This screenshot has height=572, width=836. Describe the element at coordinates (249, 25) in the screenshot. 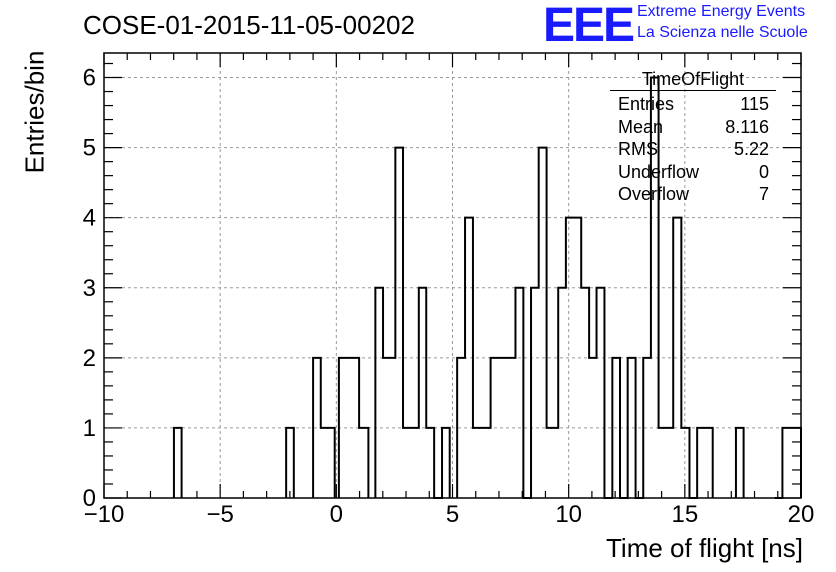

I see `chart-title: COSE-01-2015-11-05-00202` at that location.